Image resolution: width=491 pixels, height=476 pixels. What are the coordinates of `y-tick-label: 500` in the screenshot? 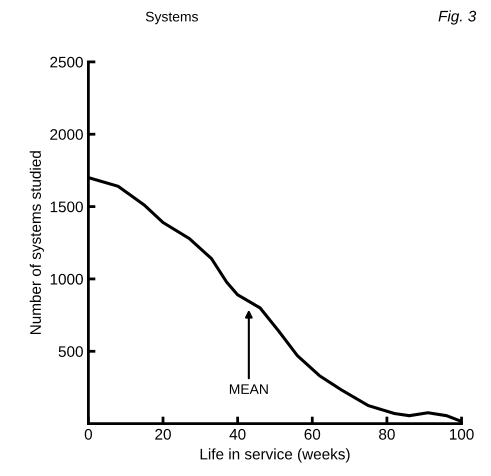 It's located at (70, 351).